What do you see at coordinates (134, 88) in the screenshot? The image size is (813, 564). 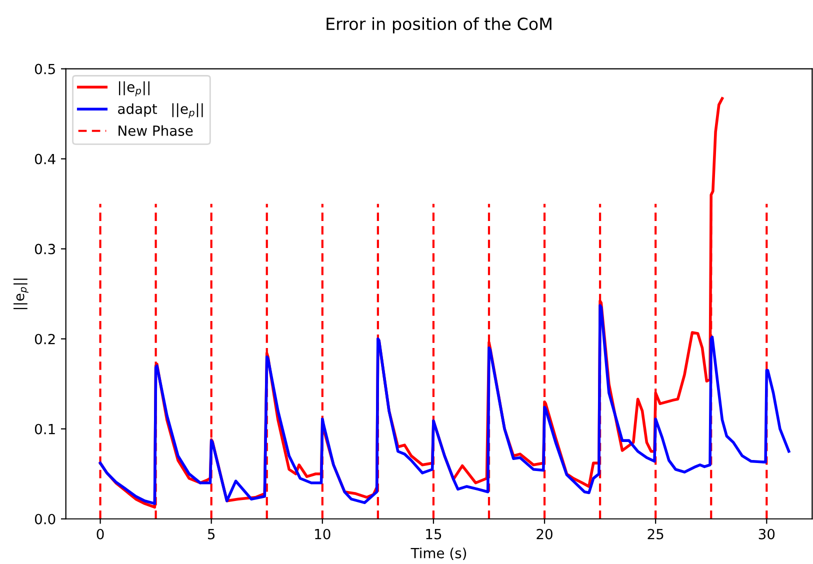 I see `legend-label: ||e$_{p}$||` at bounding box center [134, 88].